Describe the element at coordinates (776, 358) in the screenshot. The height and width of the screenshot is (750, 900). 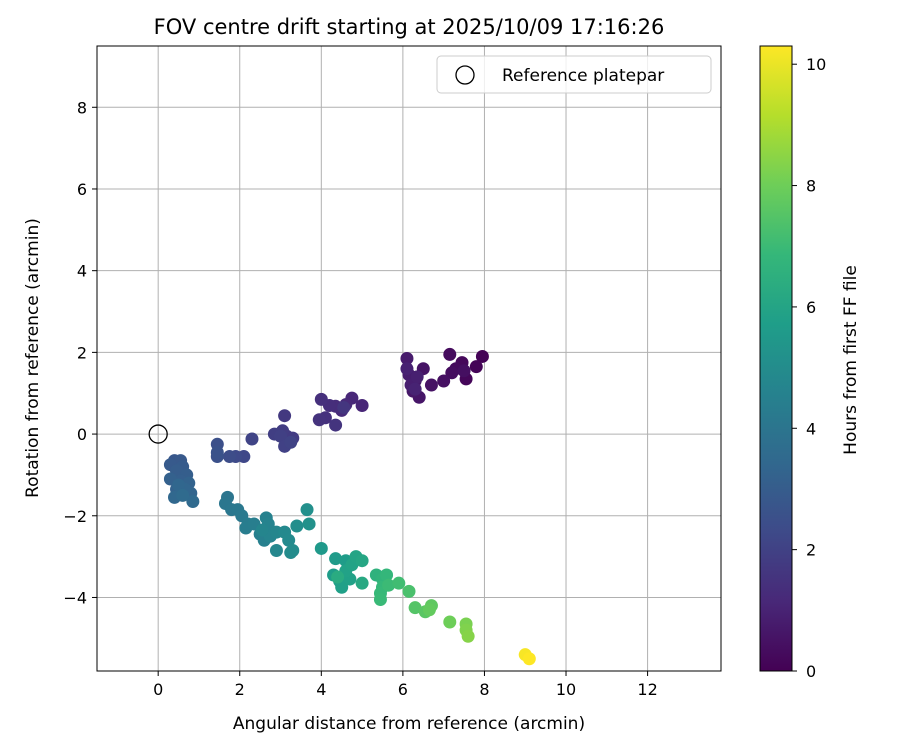
I see `colorbar-gradient` at that location.